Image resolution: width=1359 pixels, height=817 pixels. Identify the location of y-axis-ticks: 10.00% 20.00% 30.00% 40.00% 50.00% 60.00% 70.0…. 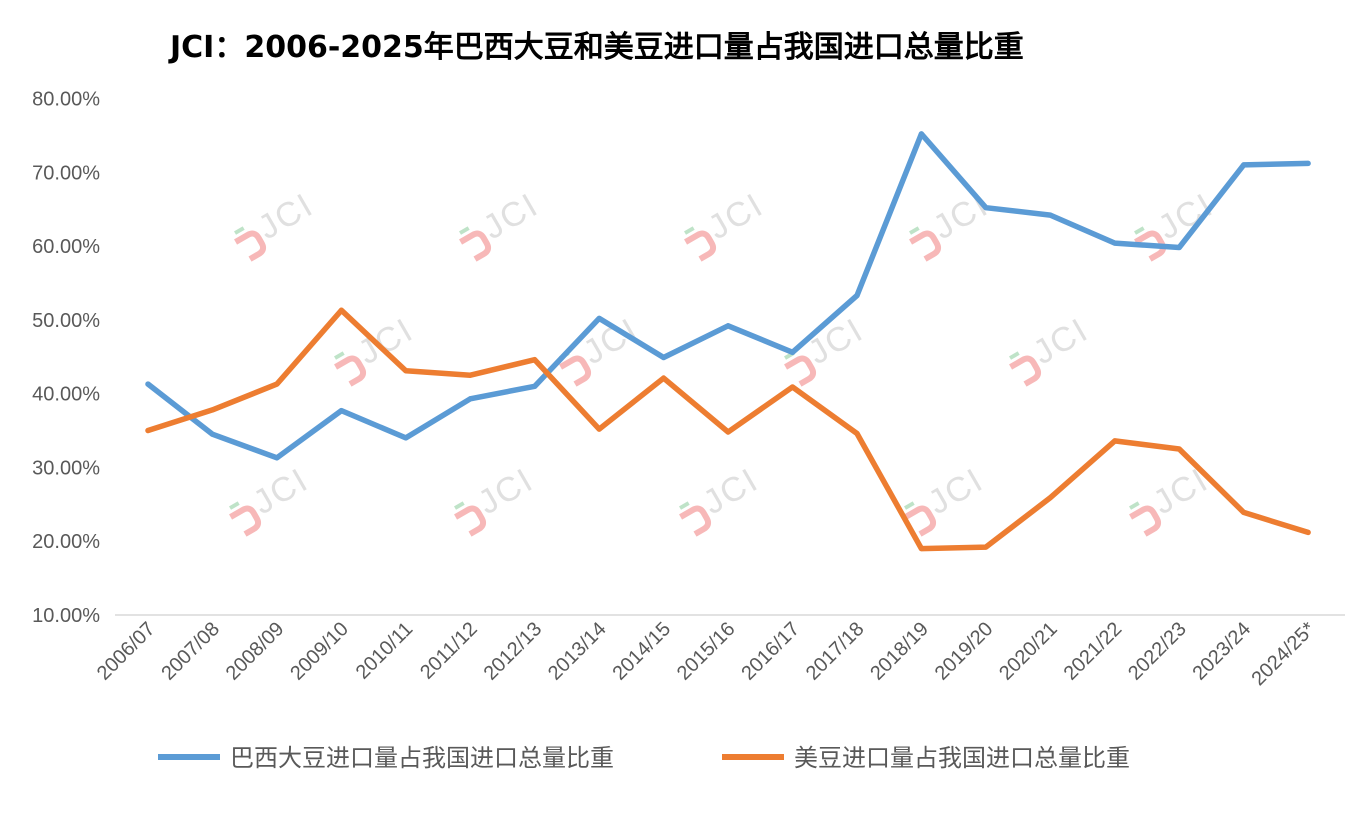
(66, 358).